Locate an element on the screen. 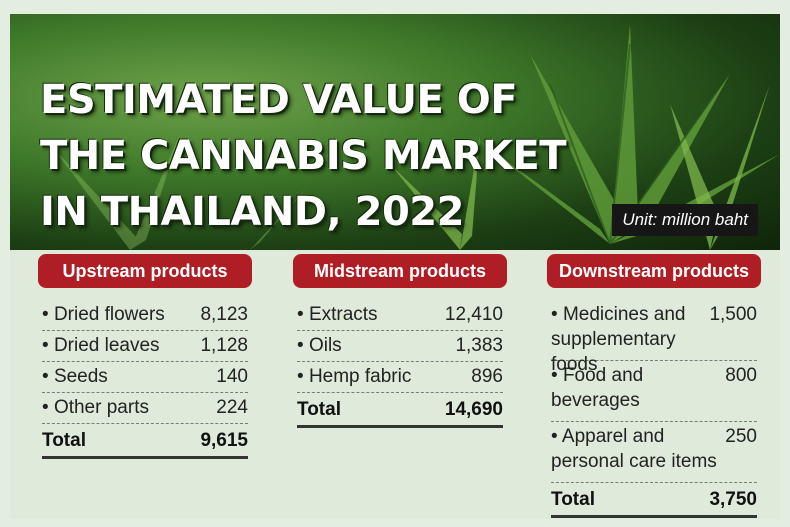 Image resolution: width=790 pixels, height=527 pixels. title-line: ESTIMATED VALUE OF is located at coordinates (279, 100).